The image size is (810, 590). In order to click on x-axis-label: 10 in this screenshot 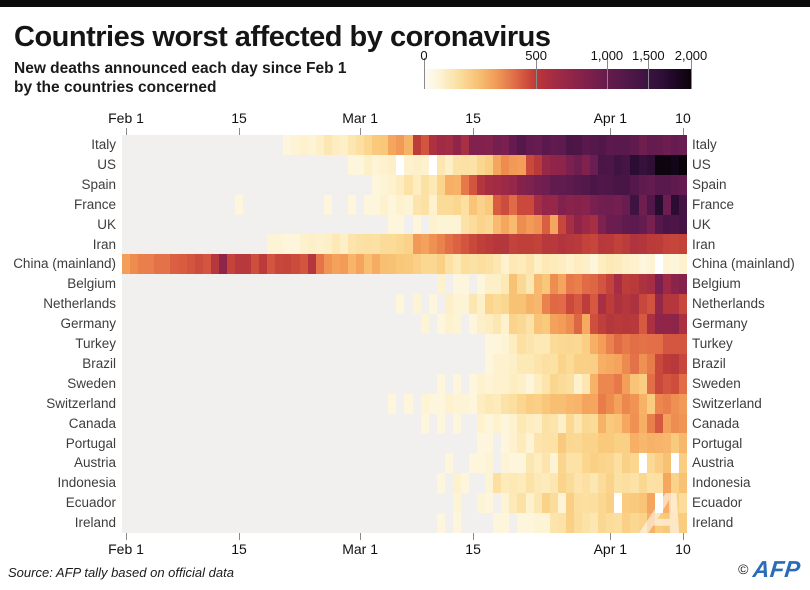, I will do `click(683, 549)`.